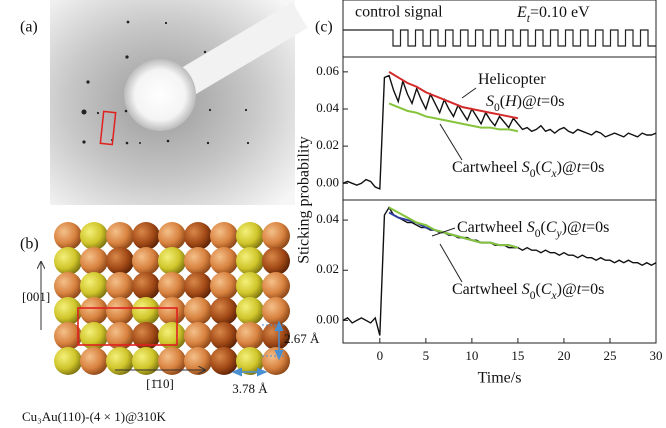  What do you see at coordinates (499, 38) in the screenshot?
I see `control-signal` at bounding box center [499, 38].